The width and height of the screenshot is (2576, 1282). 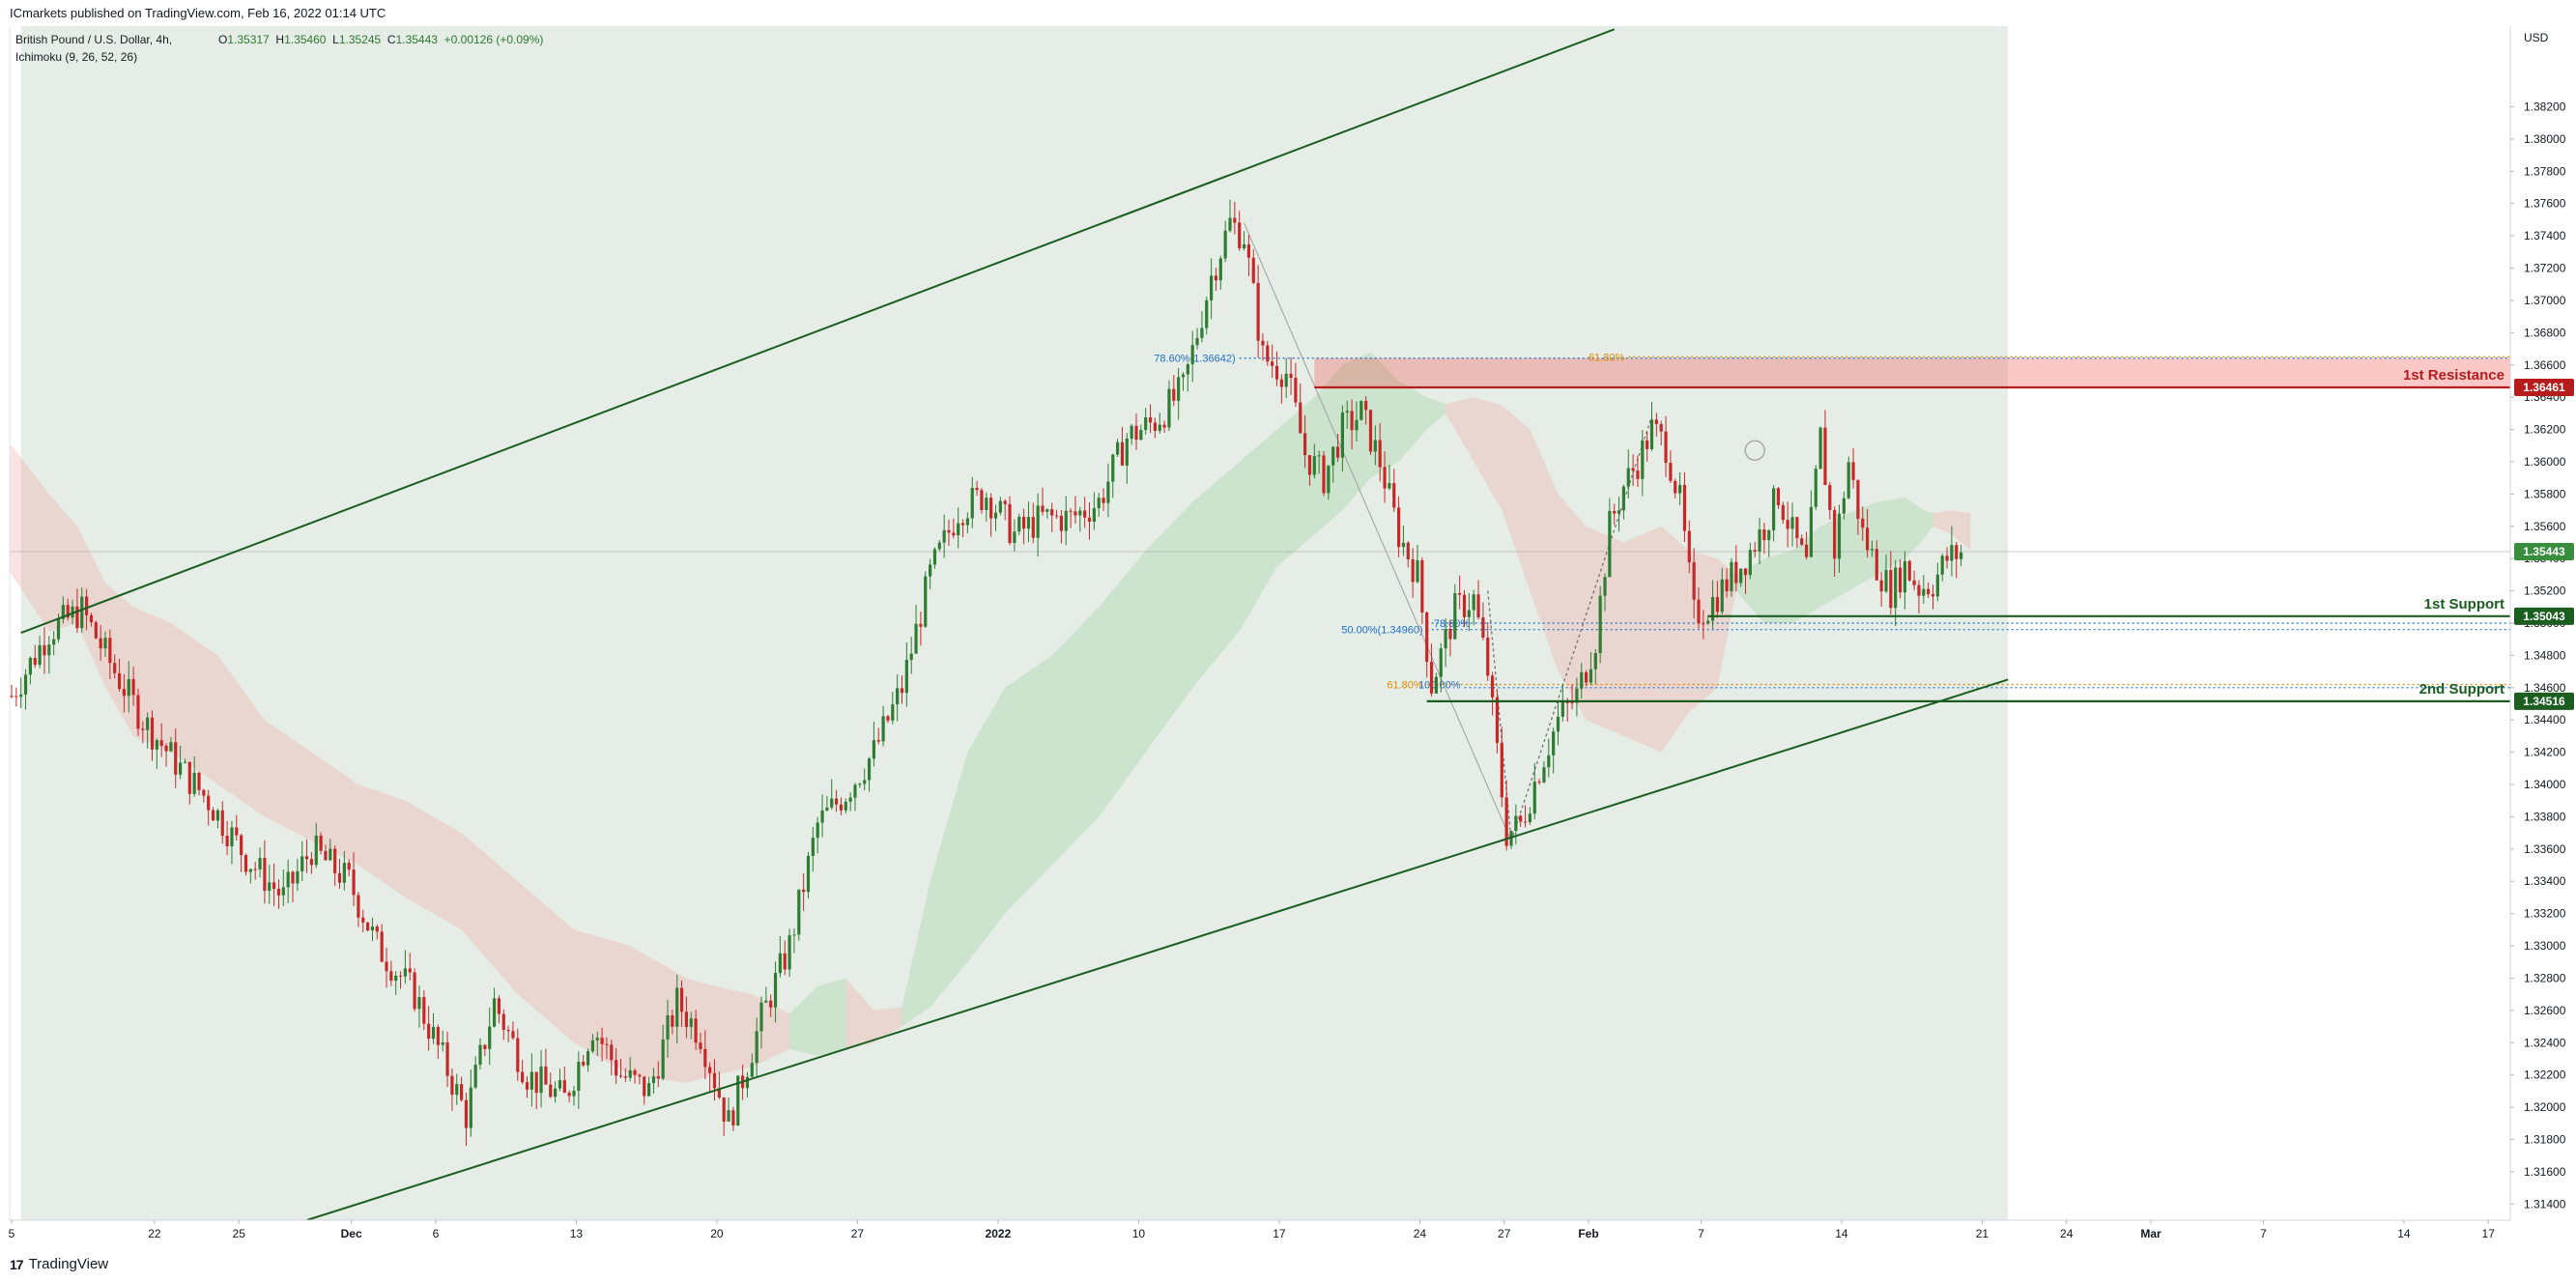 What do you see at coordinates (240, 1234) in the screenshot?
I see `x-tick-label: 25` at bounding box center [240, 1234].